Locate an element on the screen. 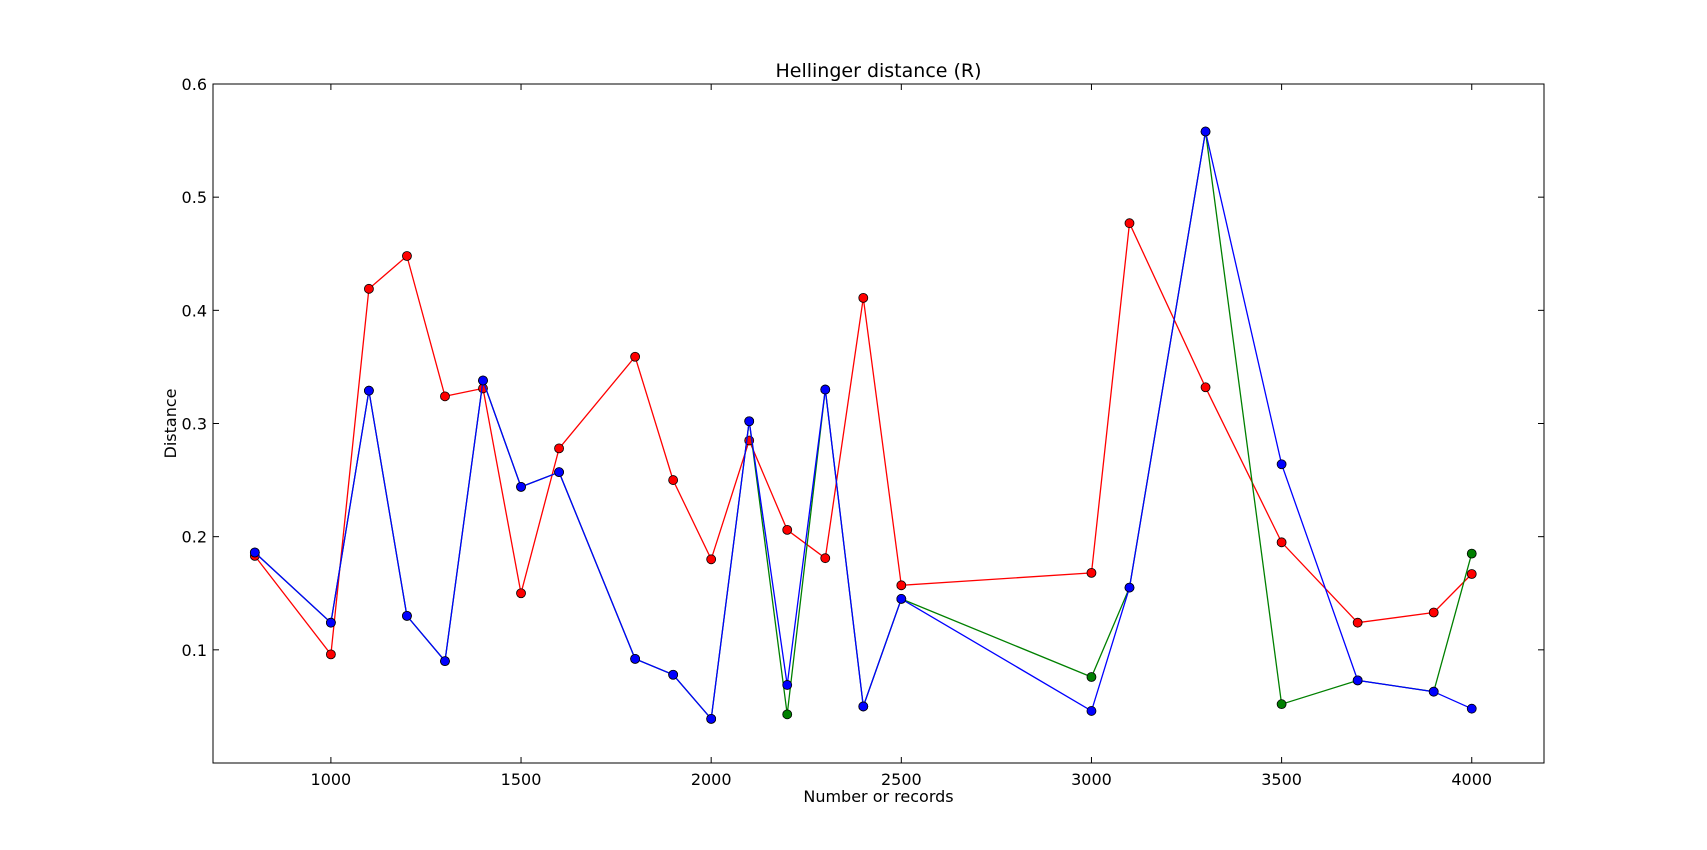 Image resolution: width=1707 pixels, height=850 pixels. x-tick-label: 2000 is located at coordinates (711, 779).